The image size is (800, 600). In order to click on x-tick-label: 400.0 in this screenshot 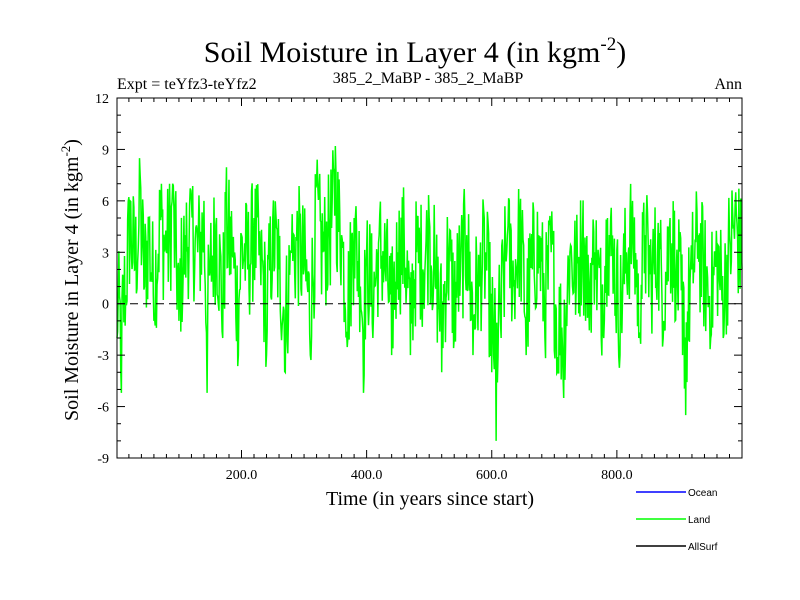, I will do `click(367, 475)`.